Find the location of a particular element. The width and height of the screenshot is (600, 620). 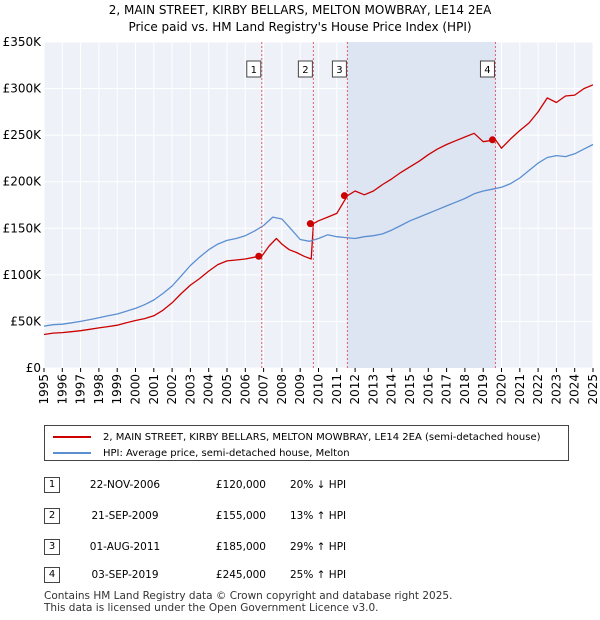

x-tick-label: 2006 is located at coordinates (245, 389).